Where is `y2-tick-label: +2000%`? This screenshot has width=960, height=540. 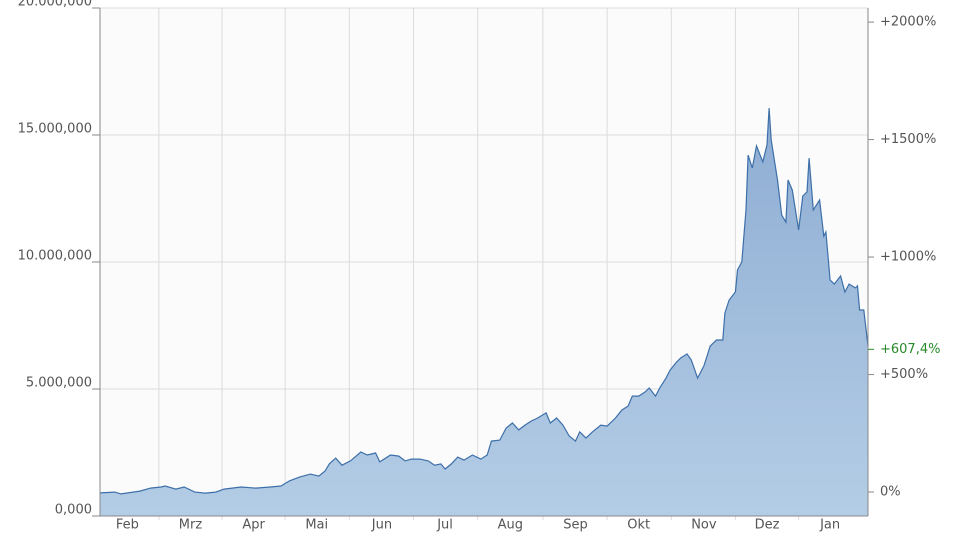
y2-tick-label: +2000% is located at coordinates (908, 22).